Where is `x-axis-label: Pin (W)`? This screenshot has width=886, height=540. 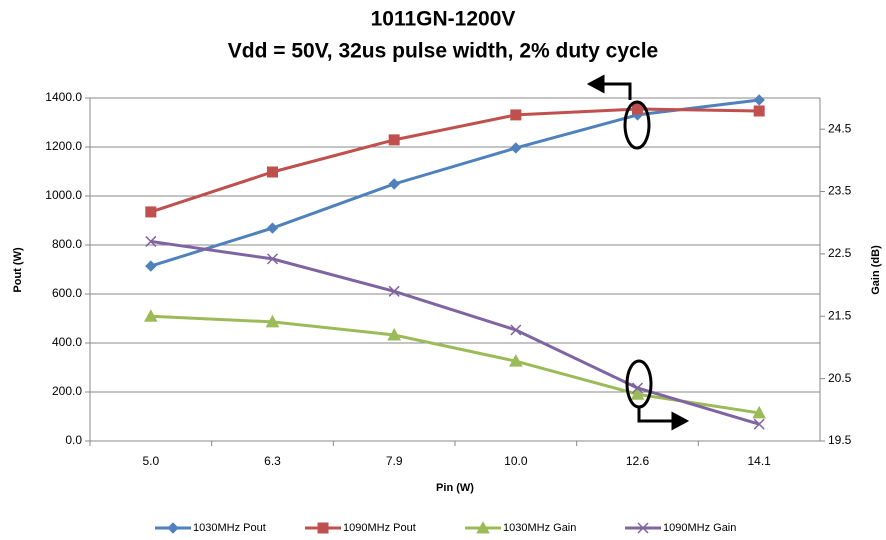 x-axis-label: Pin (W) is located at coordinates (455, 488).